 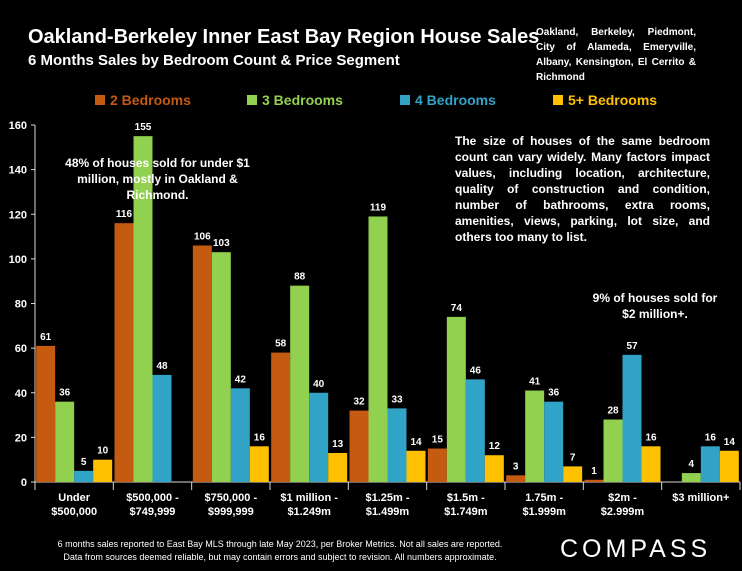 What do you see at coordinates (397, 399) in the screenshot?
I see `data-label: 33` at bounding box center [397, 399].